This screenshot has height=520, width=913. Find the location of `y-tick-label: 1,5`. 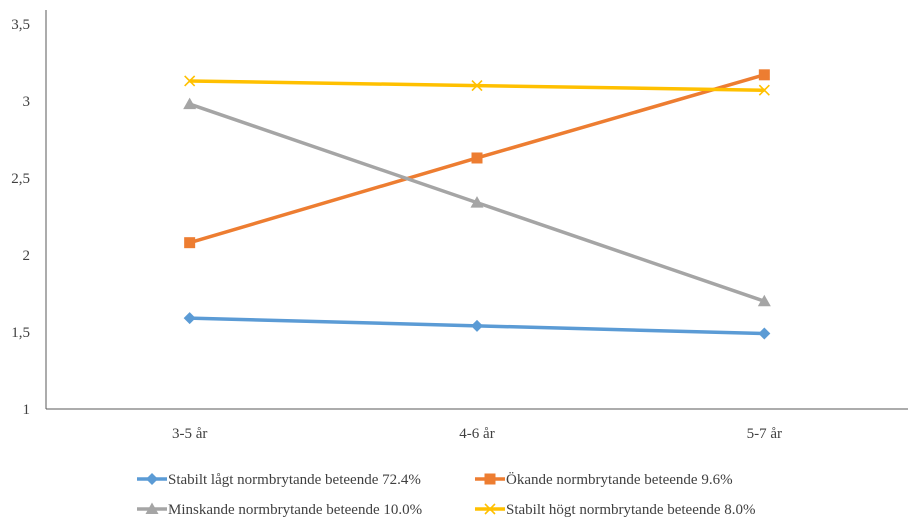

y-tick-label: 1,5 is located at coordinates (20, 333).